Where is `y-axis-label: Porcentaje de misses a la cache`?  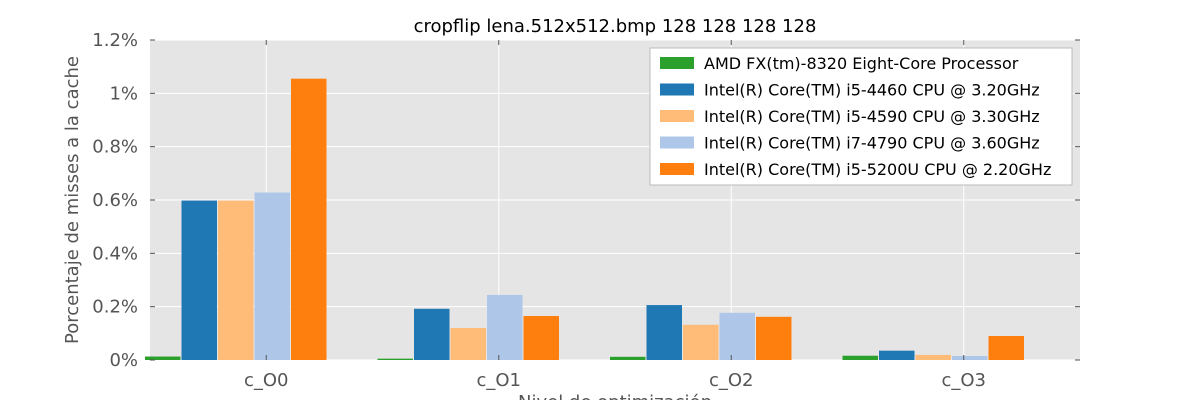
y-axis-label: Porcentaje de misses a la cache is located at coordinates (72, 200).